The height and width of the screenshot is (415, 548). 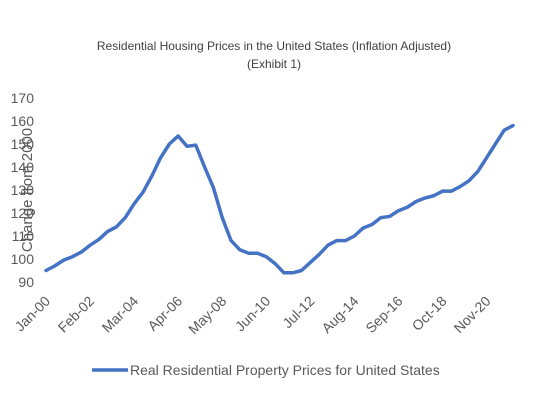 I want to click on y-tick-label: 110, so click(x=23, y=236).